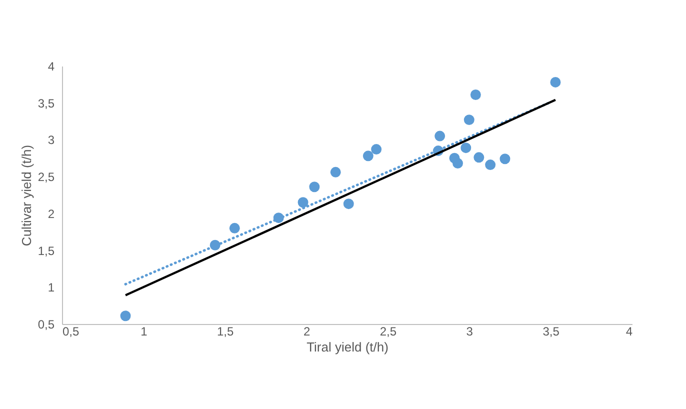  What do you see at coordinates (470, 331) in the screenshot?
I see `x-tick-label: 3` at bounding box center [470, 331].